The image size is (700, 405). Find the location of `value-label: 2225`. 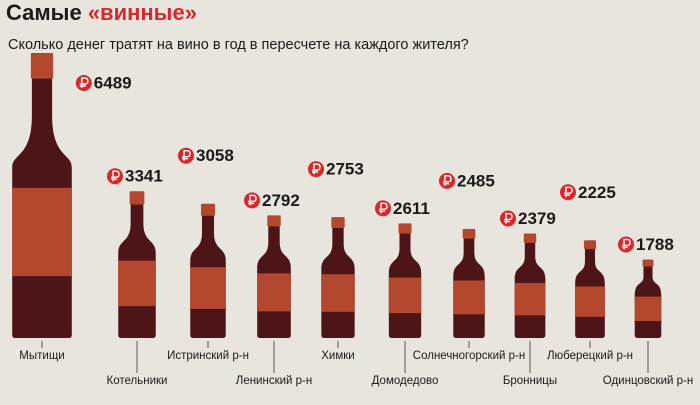

value-label: 2225 is located at coordinates (597, 192).